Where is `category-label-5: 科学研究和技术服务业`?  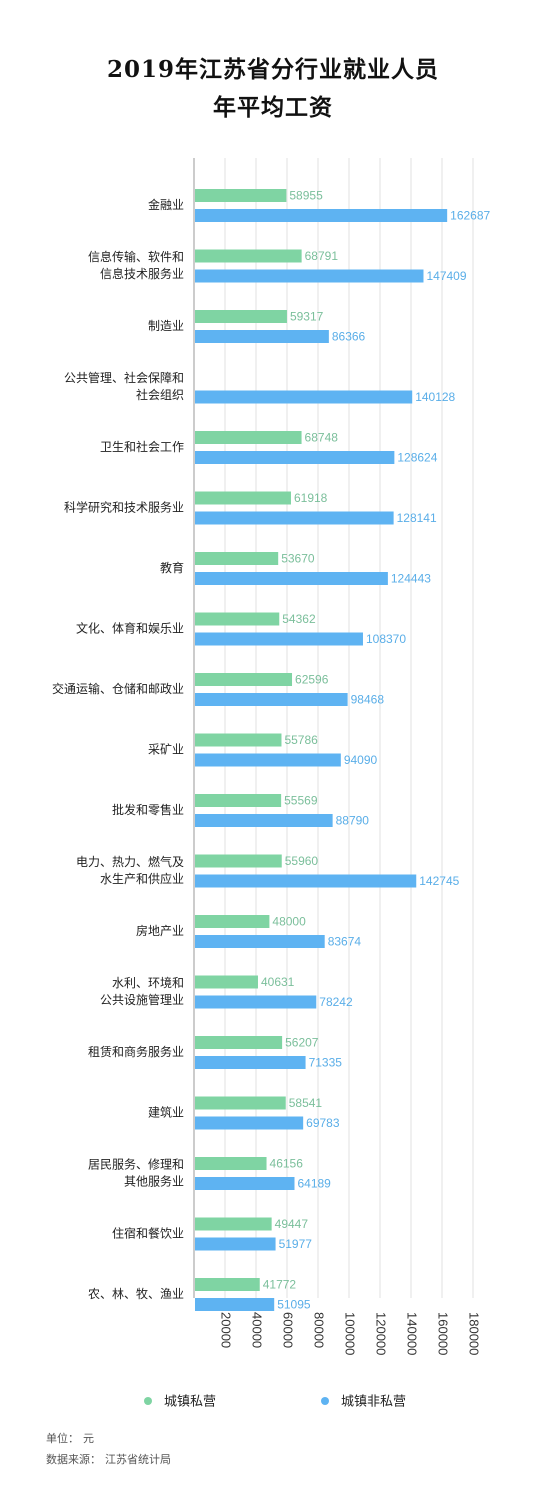 category-label-5: 科学研究和技术服务业 is located at coordinates (124, 507).